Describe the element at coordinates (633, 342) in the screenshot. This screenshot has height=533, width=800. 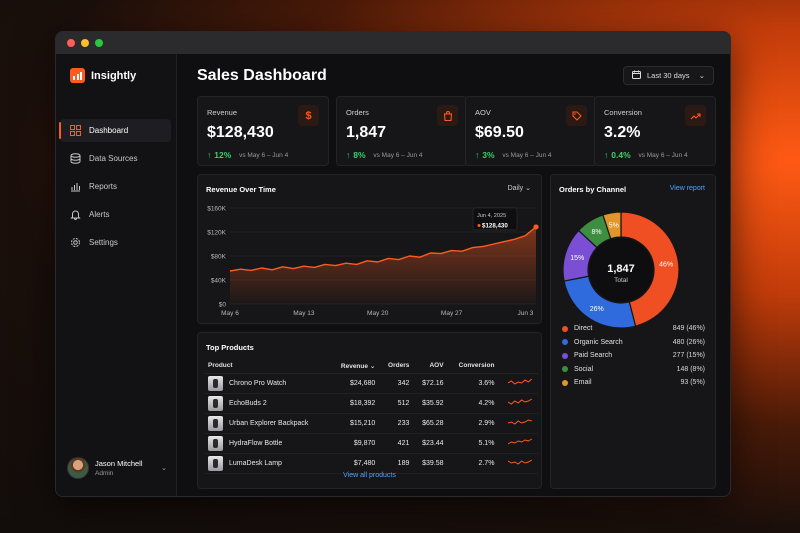
I see `legend-item: Organic Search 480 (26%)` at that location.